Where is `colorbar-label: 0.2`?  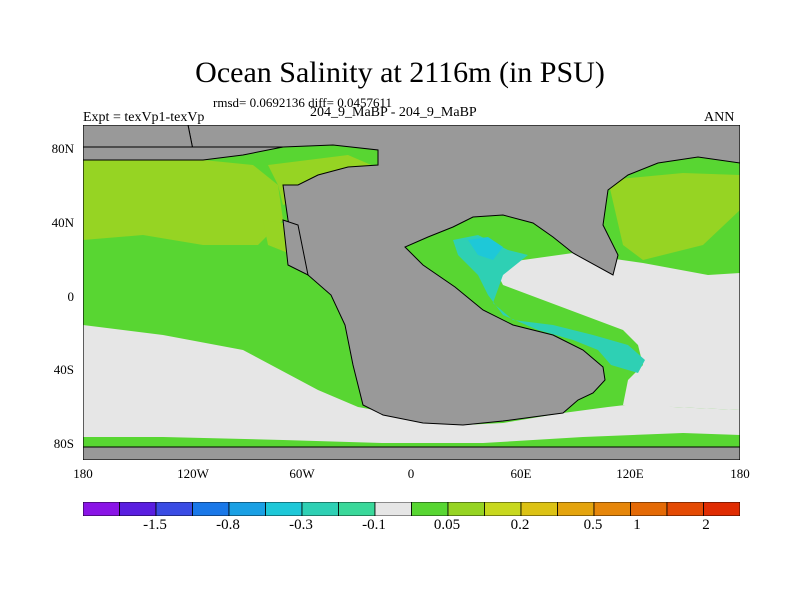 colorbar-label: 0.2 is located at coordinates (520, 525).